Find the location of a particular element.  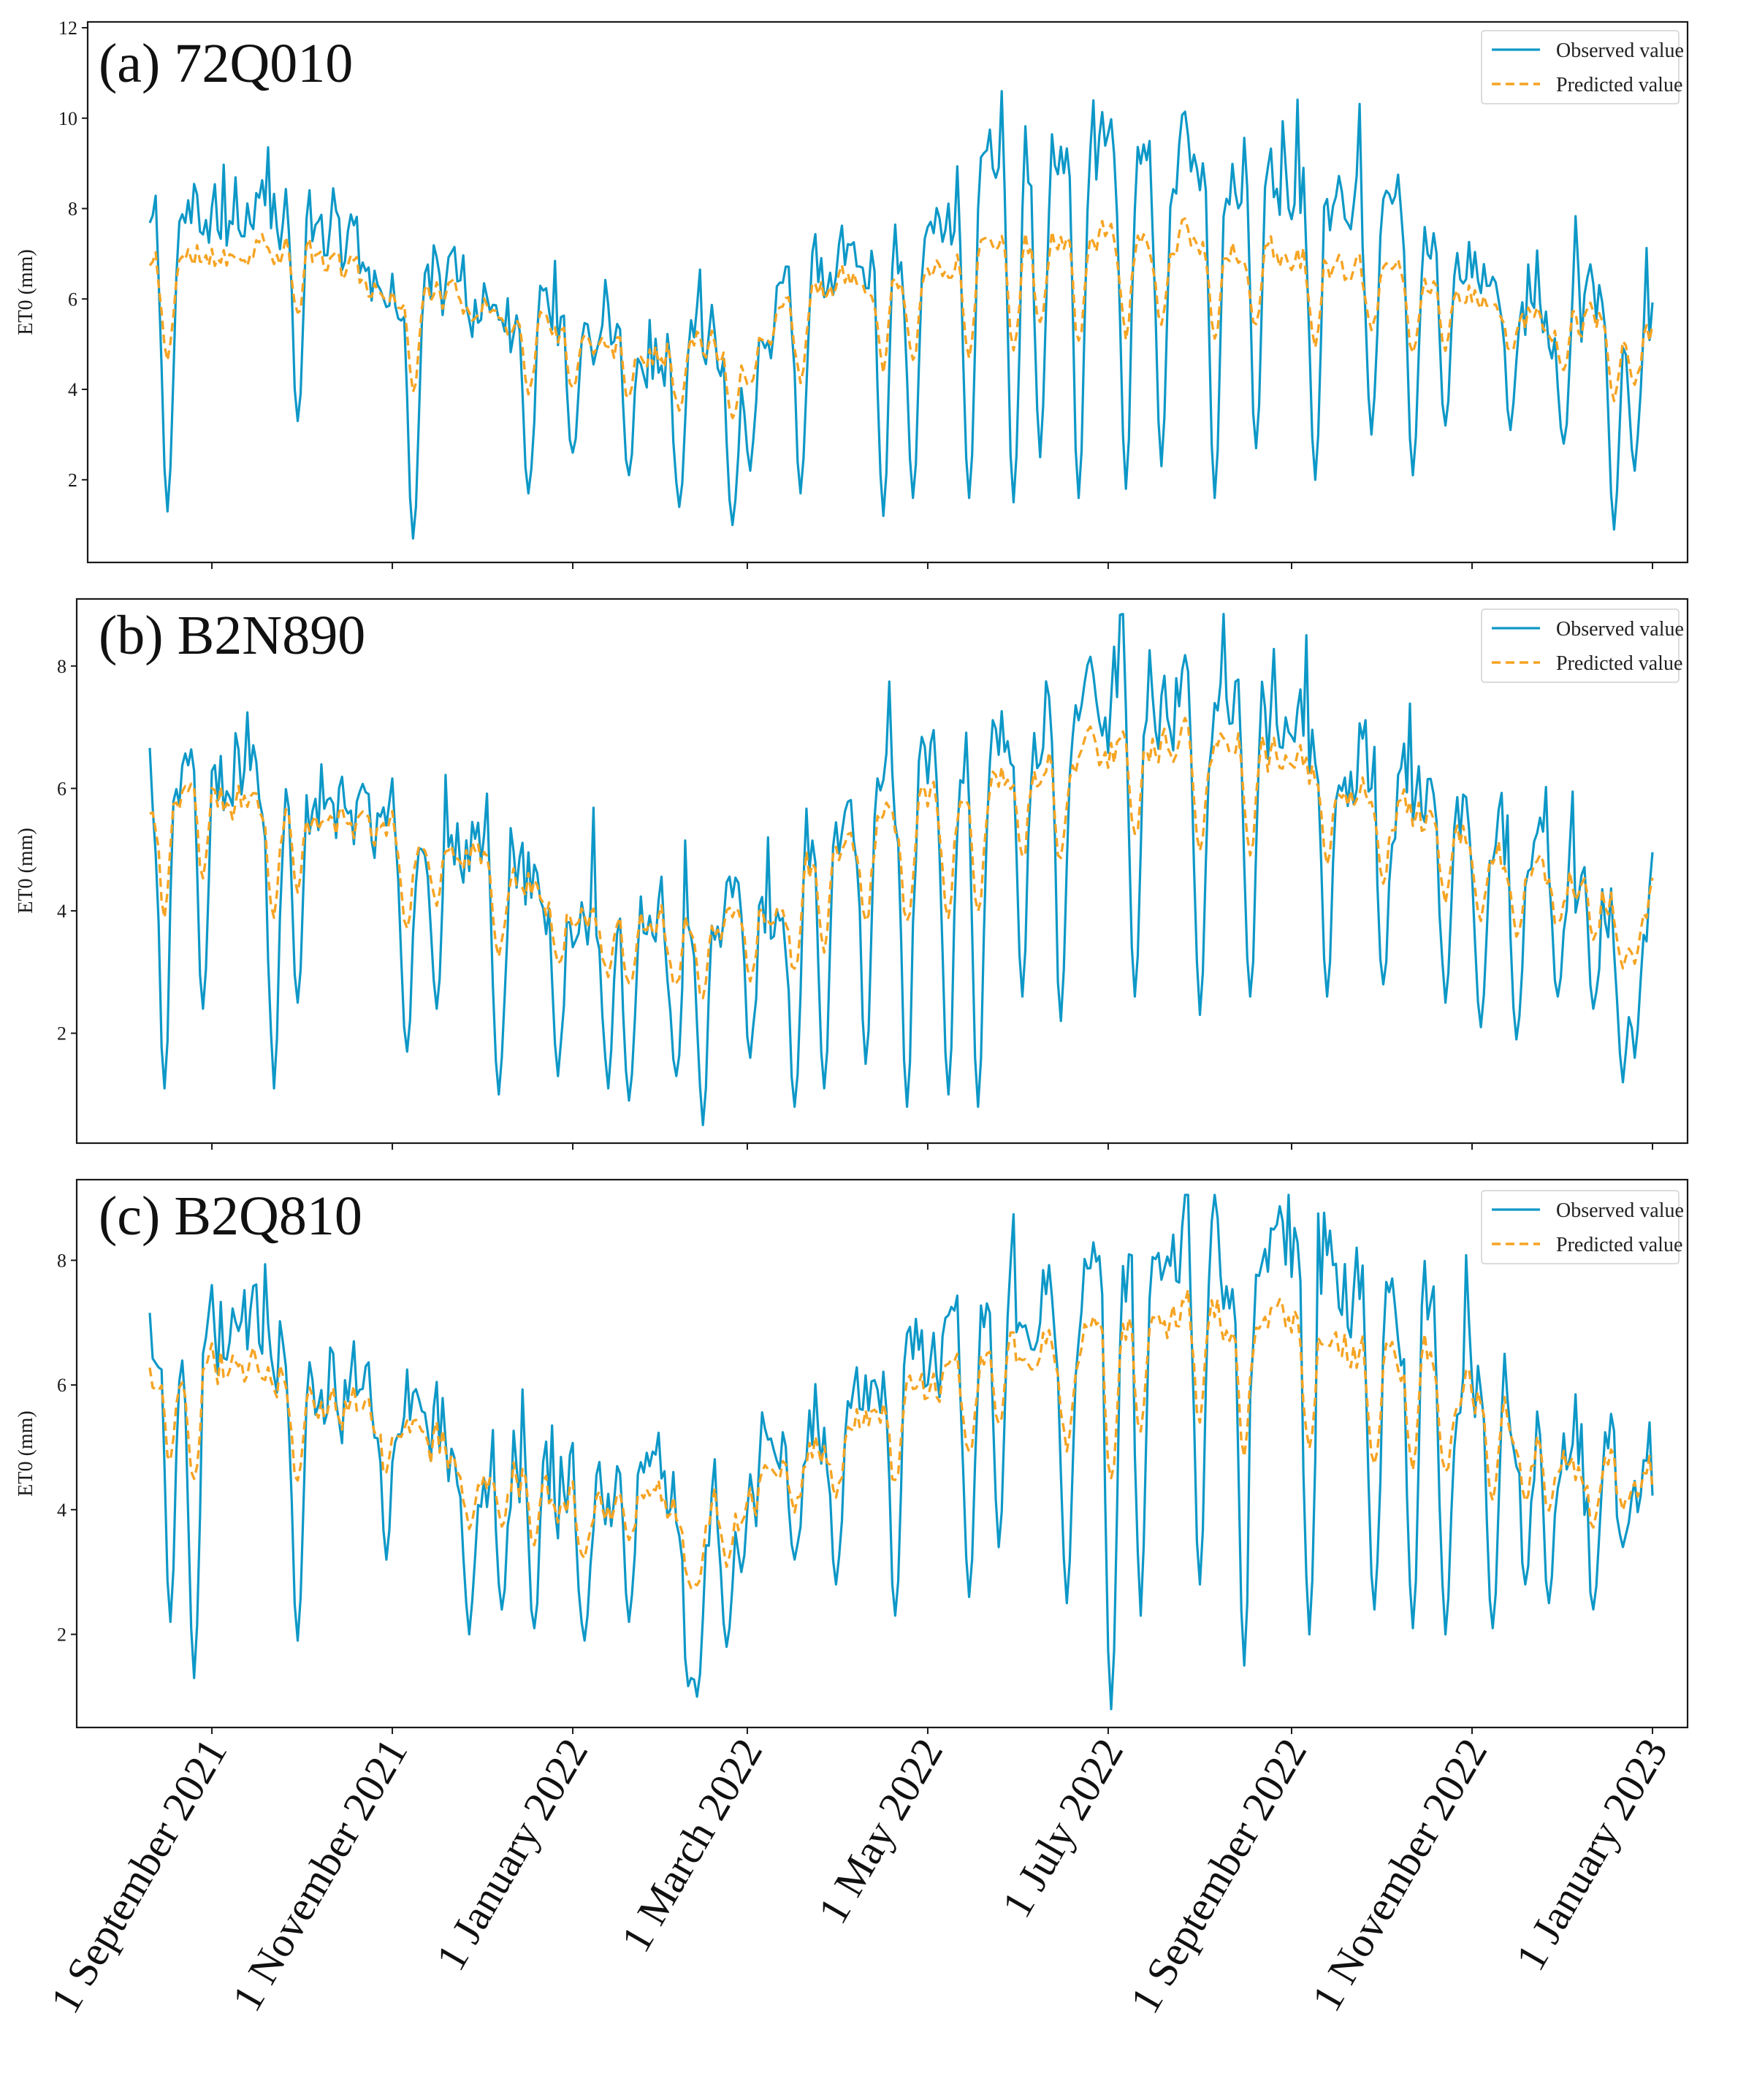

panel-a-predicted-line is located at coordinates (901, 318).